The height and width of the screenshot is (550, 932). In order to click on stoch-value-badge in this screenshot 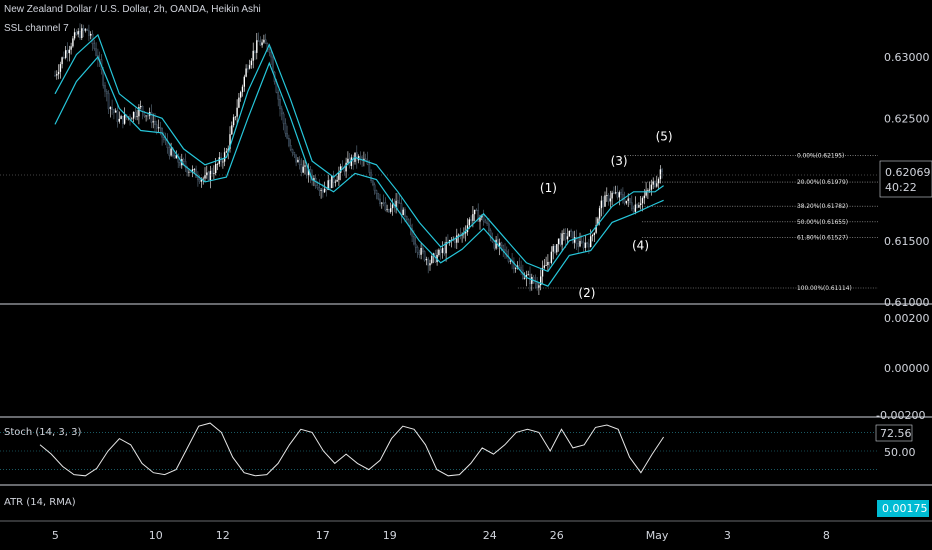, I will do `click(894, 433)`.